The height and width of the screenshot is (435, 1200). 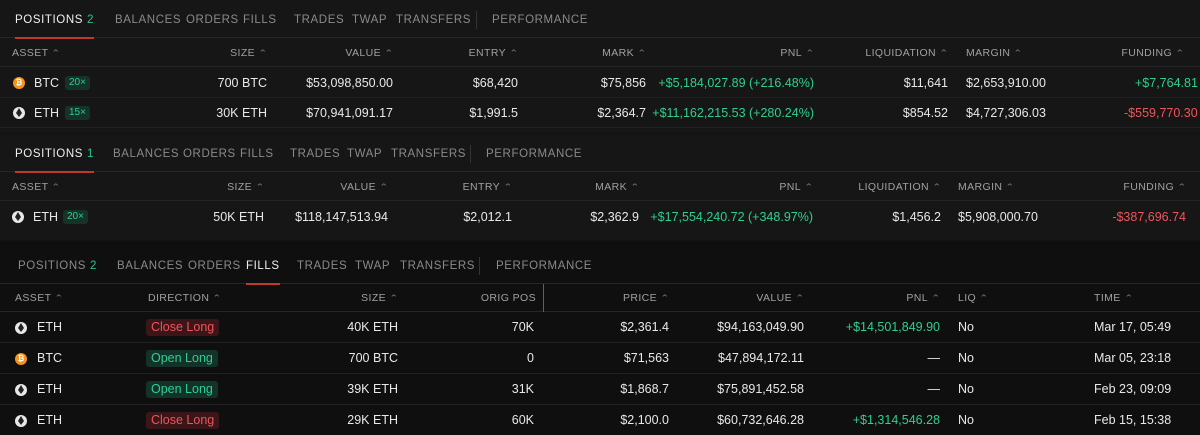 I want to click on col-orig-pos: ORIG POS, so click(x=508, y=298).